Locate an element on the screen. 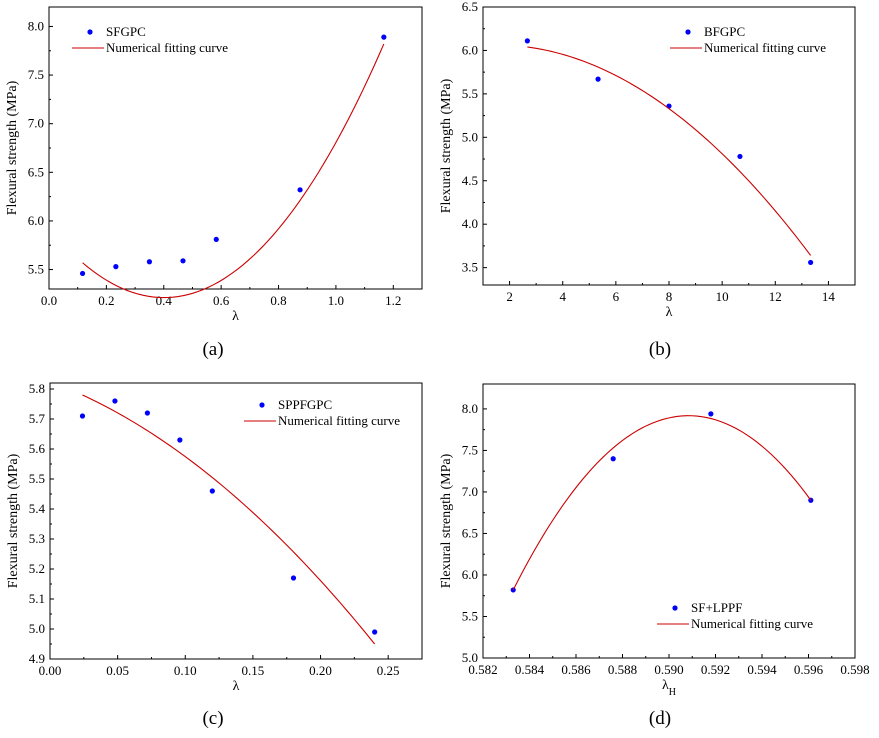 The width and height of the screenshot is (879, 738). x-tick-label: 4 is located at coordinates (562, 296).